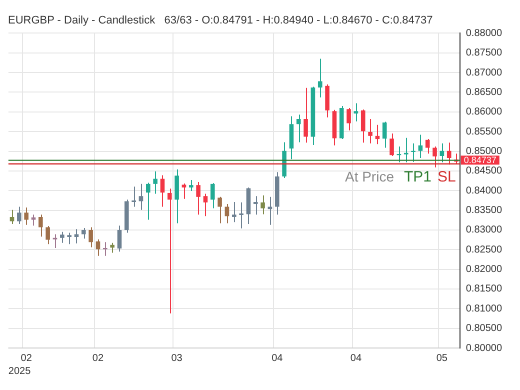  Describe the element at coordinates (484, 33) in the screenshot. I see `y-tick-label: 0.88000` at that location.